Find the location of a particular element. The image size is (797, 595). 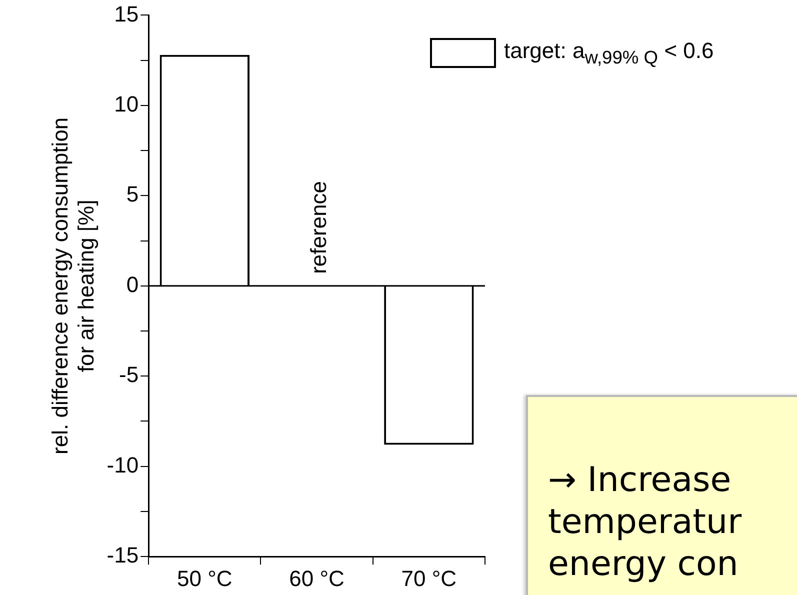

x-tick-label: 70 °C is located at coordinates (429, 578).